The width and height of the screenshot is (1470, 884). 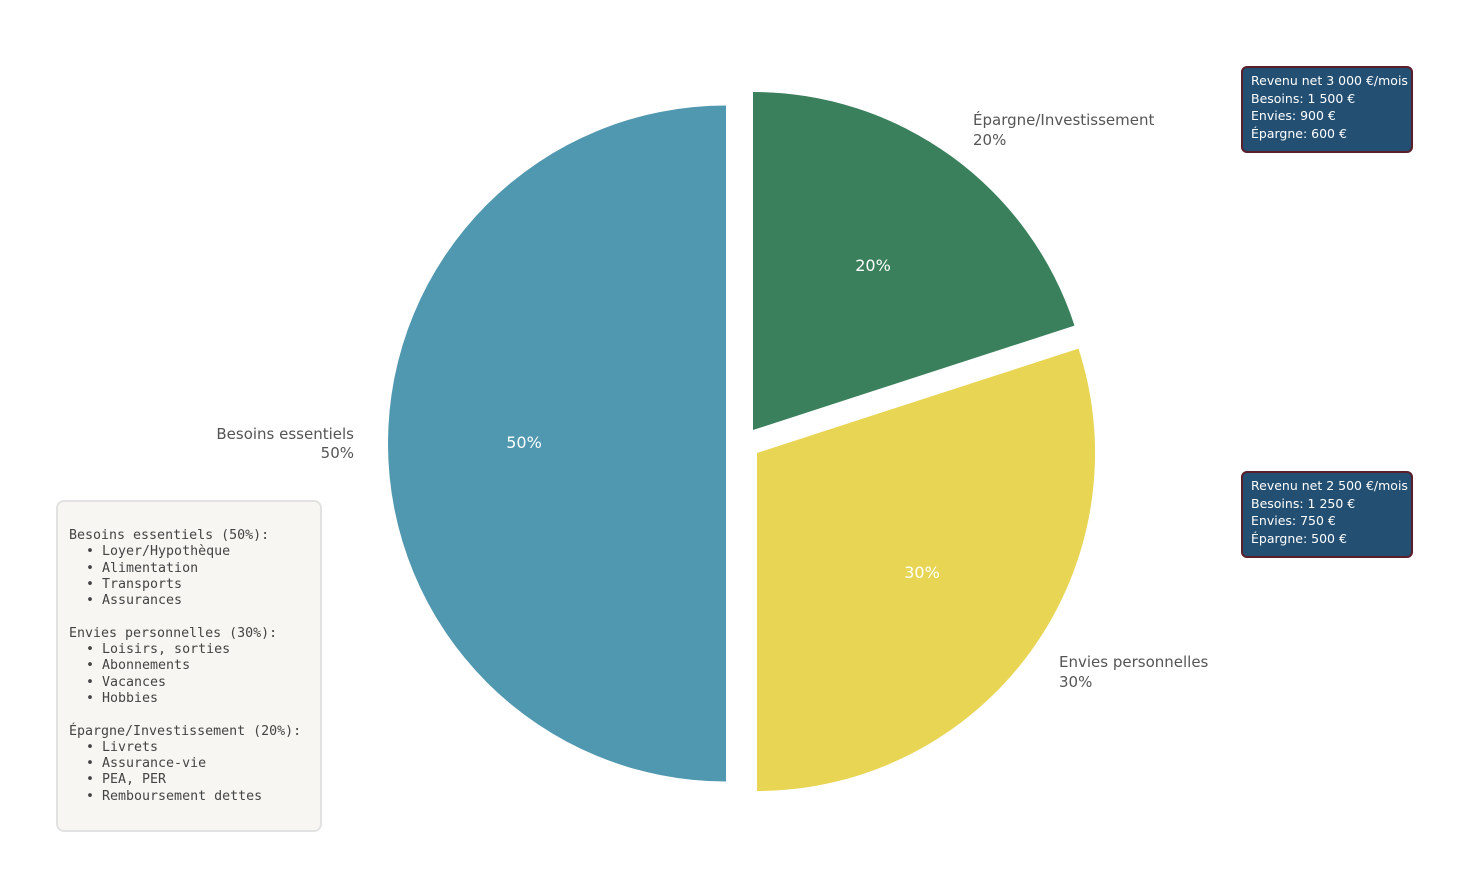 I want to click on legend-item: • Livrets, so click(x=122, y=747).